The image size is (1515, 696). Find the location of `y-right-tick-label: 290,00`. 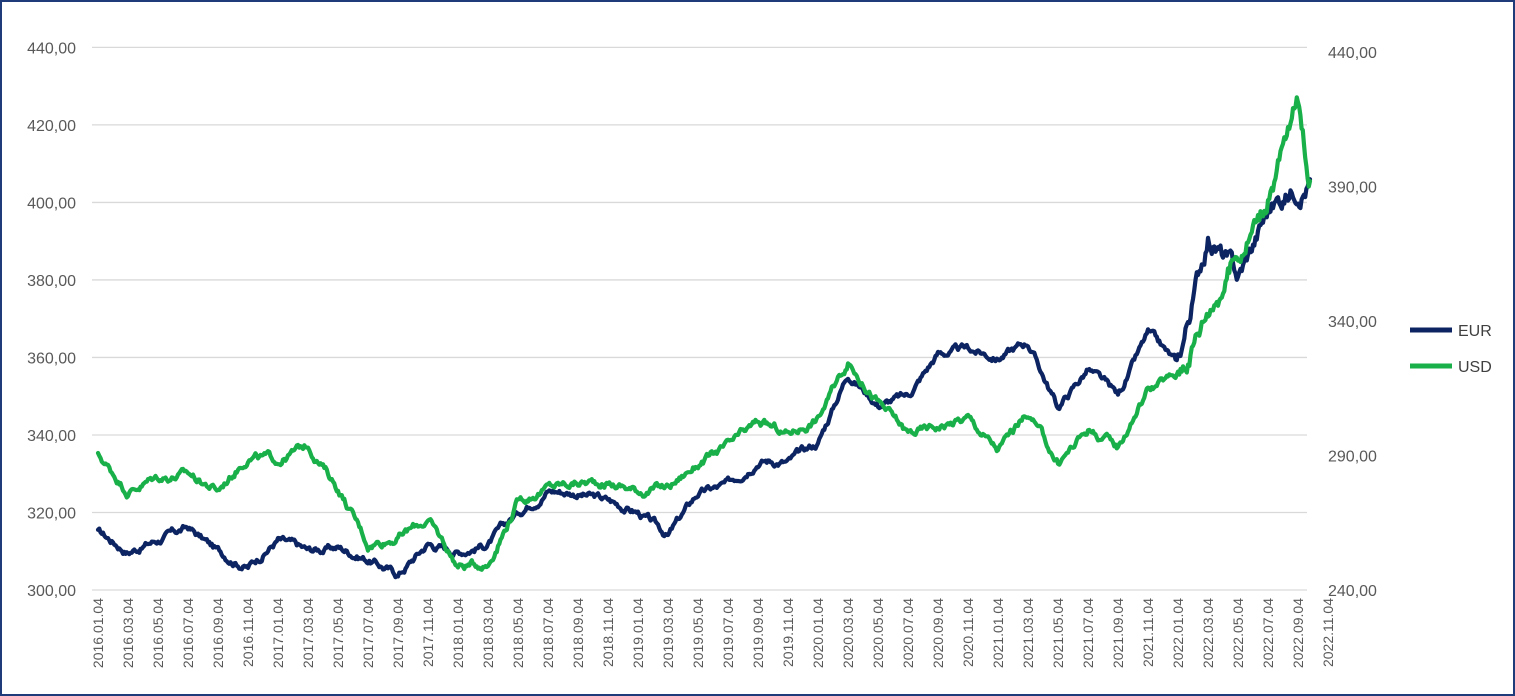

y-right-tick-label: 290,00 is located at coordinates (1352, 457).